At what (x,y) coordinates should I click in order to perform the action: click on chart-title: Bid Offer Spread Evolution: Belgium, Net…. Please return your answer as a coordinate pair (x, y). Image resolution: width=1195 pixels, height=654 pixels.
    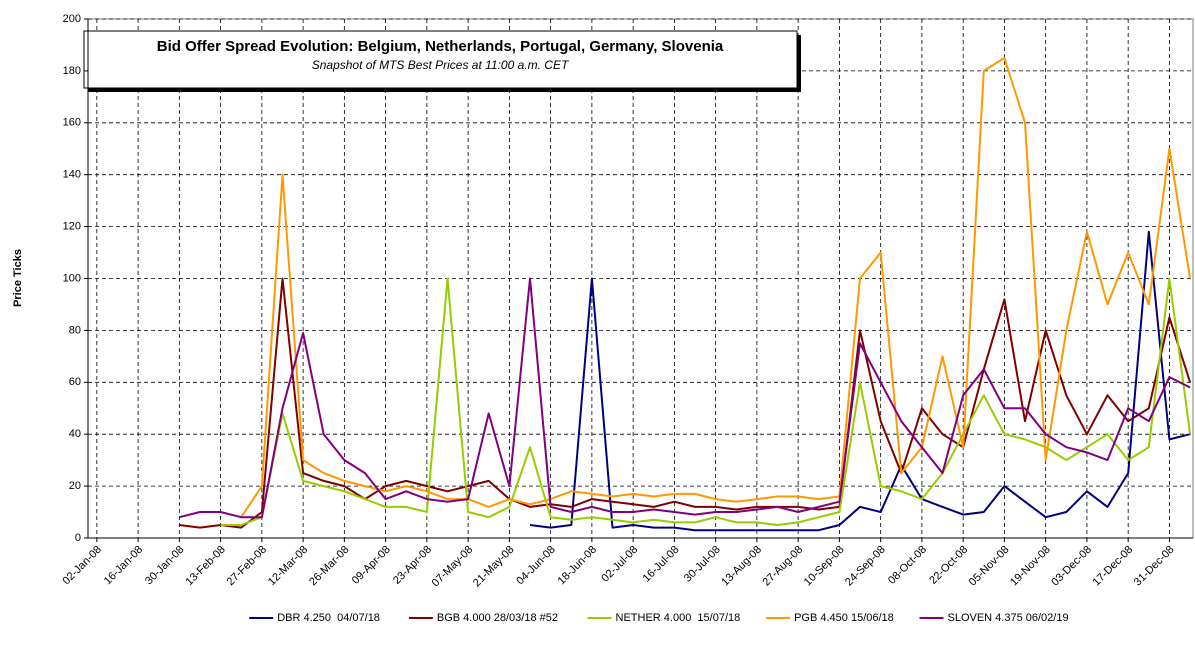
    Looking at the image, I should click on (440, 46).